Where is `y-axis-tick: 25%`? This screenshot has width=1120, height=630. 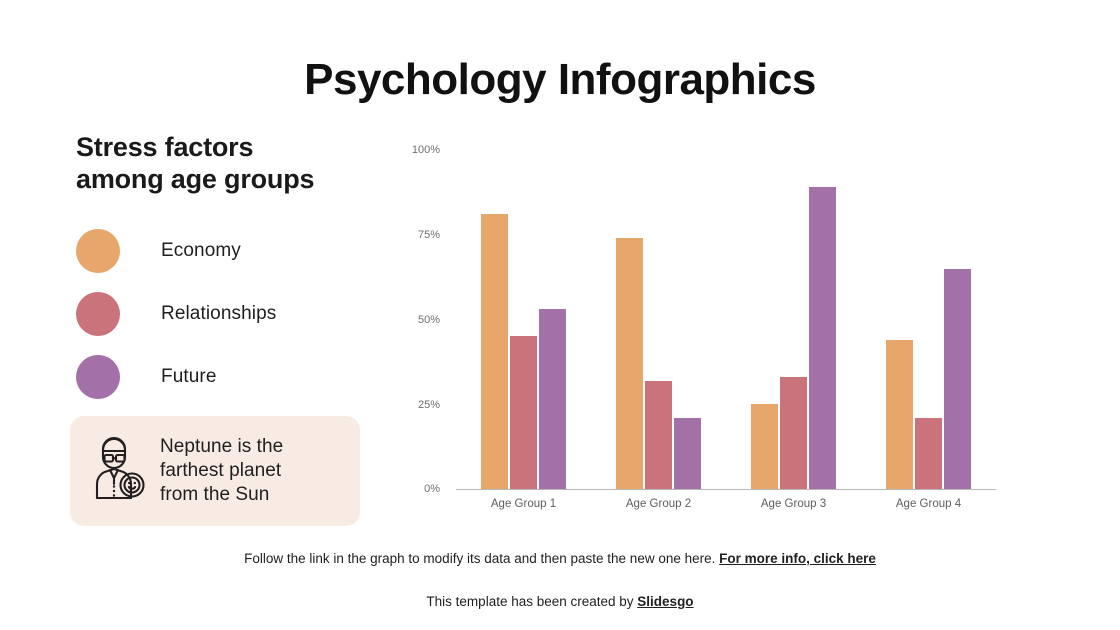
y-axis-tick: 25% is located at coordinates (428, 405).